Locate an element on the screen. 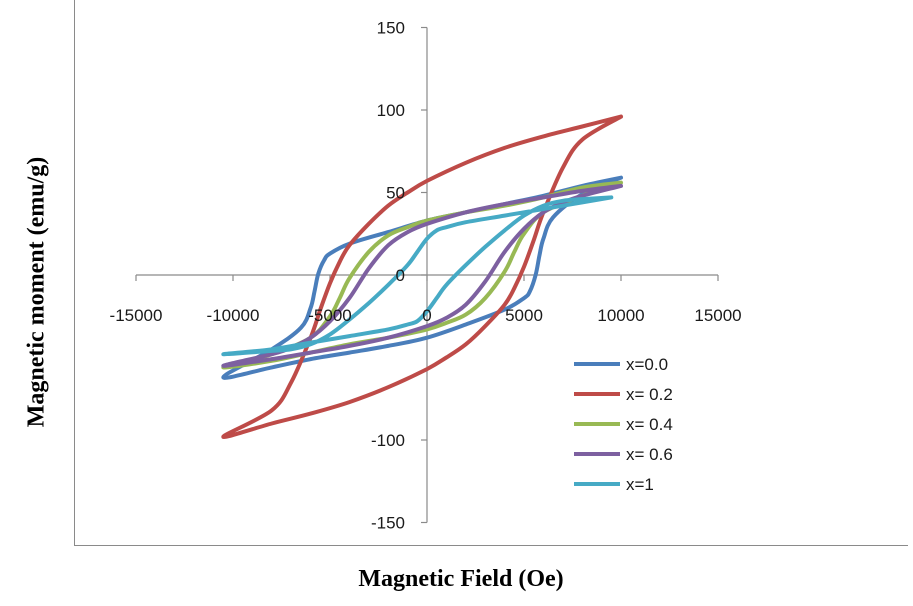 This screenshot has width=913, height=606. x-axis-label: Magnetic Field (Oe) is located at coordinates (461, 579).